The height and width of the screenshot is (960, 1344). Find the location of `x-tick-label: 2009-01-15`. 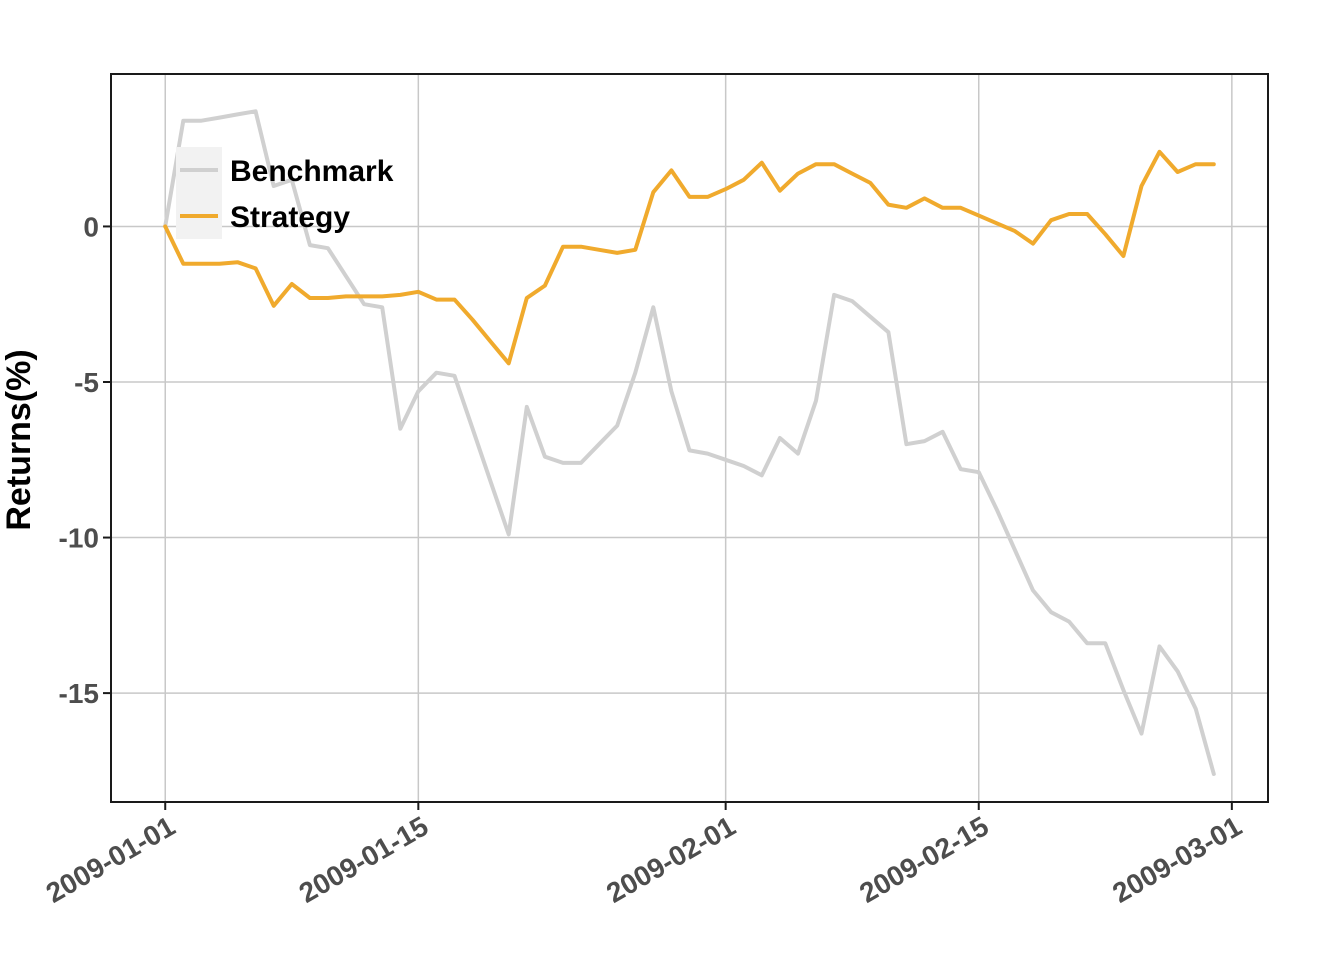

x-tick-label: 2009-01-15 is located at coordinates (364, 859).